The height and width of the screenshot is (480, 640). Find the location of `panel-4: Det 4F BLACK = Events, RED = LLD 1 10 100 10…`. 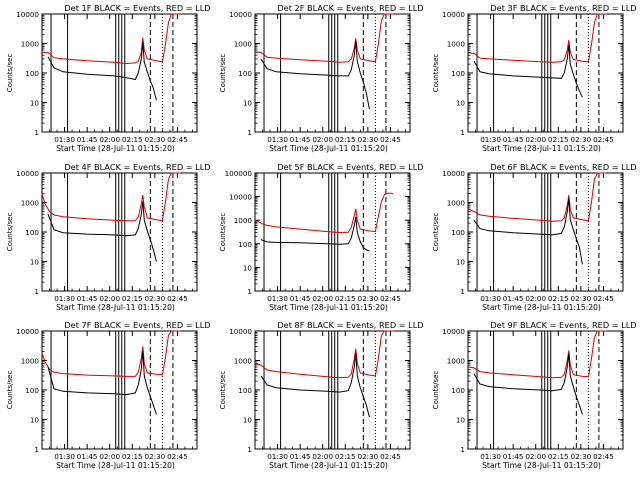

panel-4: Det 4F BLACK = Events, RED = LLD 1 10 100 10… is located at coordinates (108, 237).